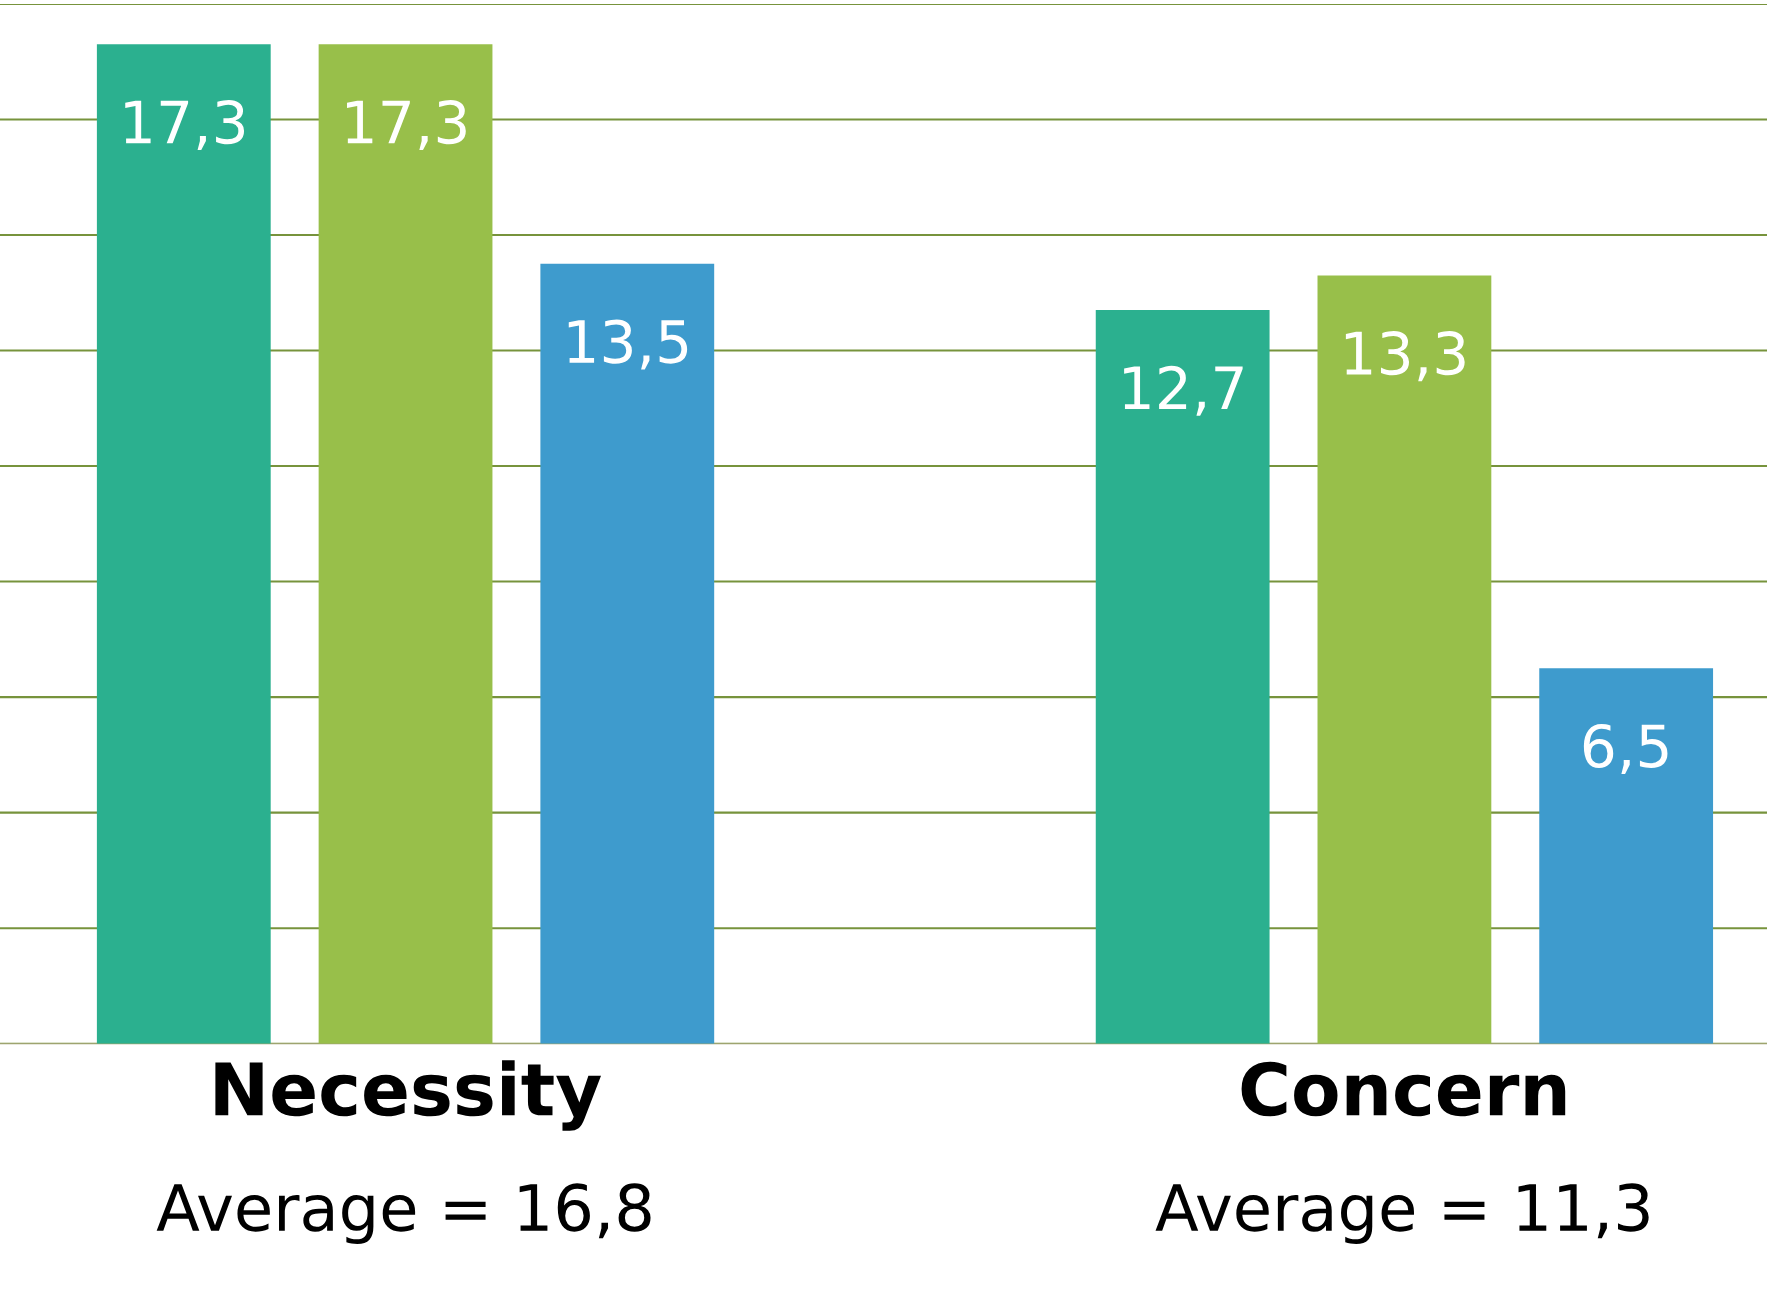  I want to click on data-label: 13,3, so click(1405, 356).